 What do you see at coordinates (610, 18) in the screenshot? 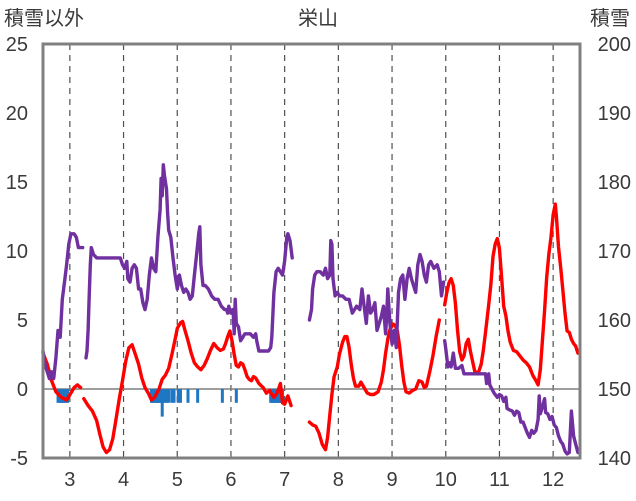
I see `right-axis-label: 積雪` at bounding box center [610, 18].